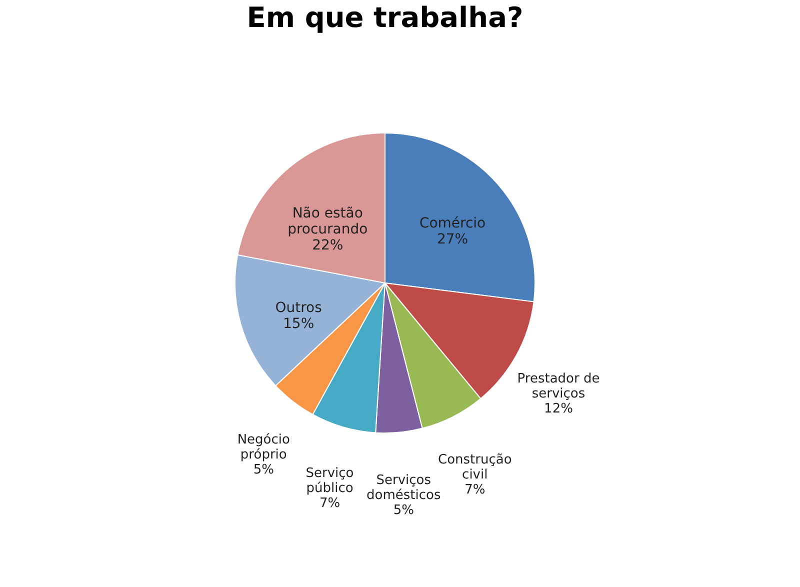  Describe the element at coordinates (452, 223) in the screenshot. I see `slice-label: Comércio` at that location.